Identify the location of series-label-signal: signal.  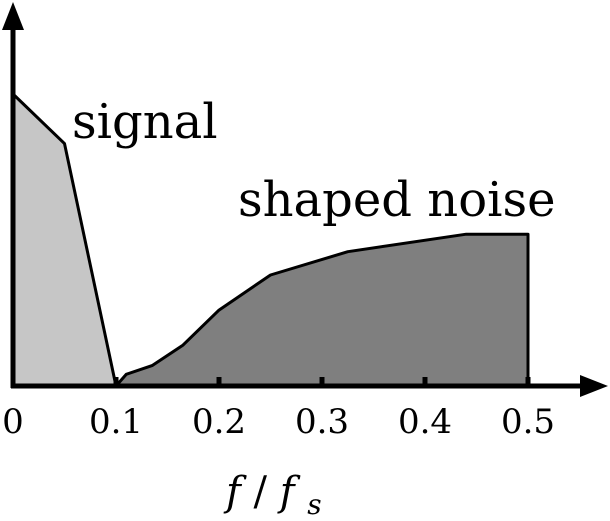
(145, 122).